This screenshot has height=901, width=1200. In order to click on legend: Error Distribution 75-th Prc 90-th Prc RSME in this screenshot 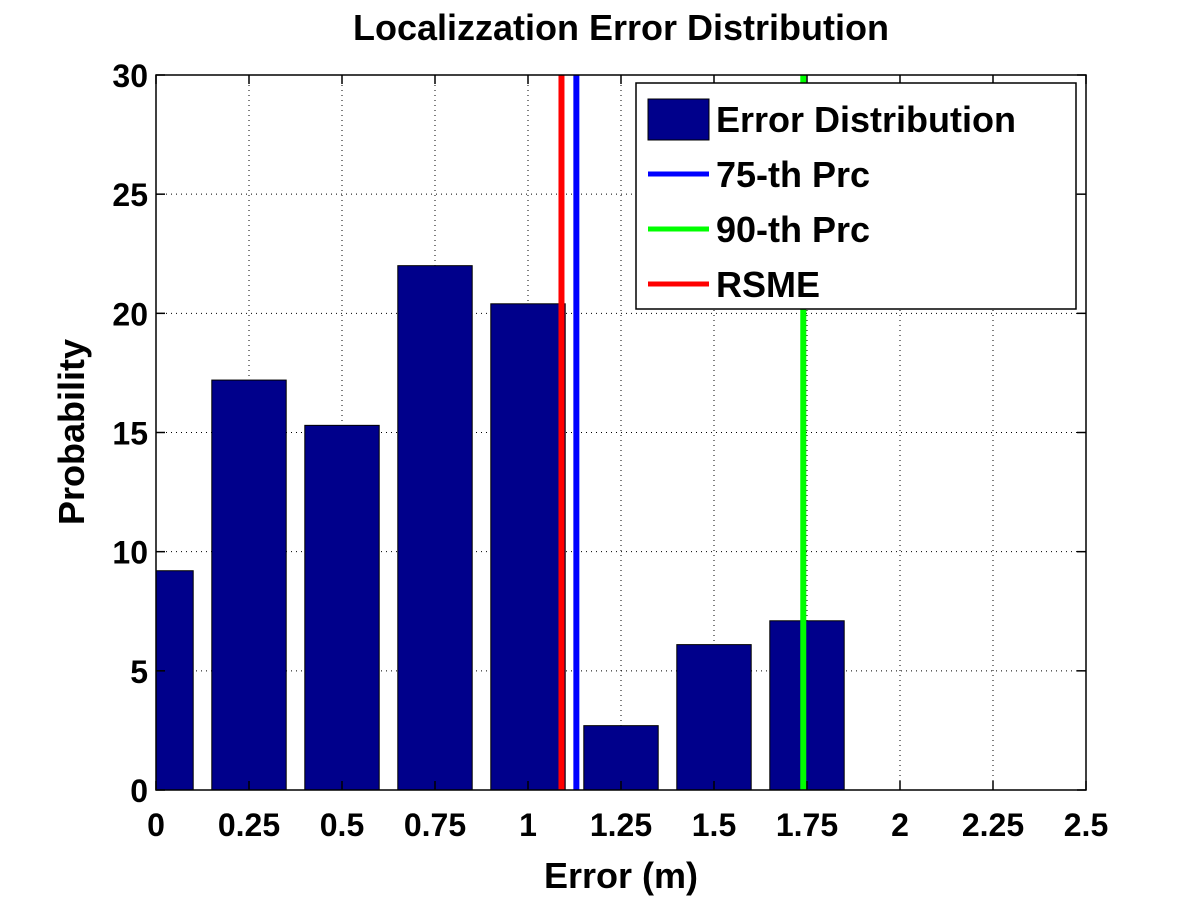, I will do `click(856, 196)`.